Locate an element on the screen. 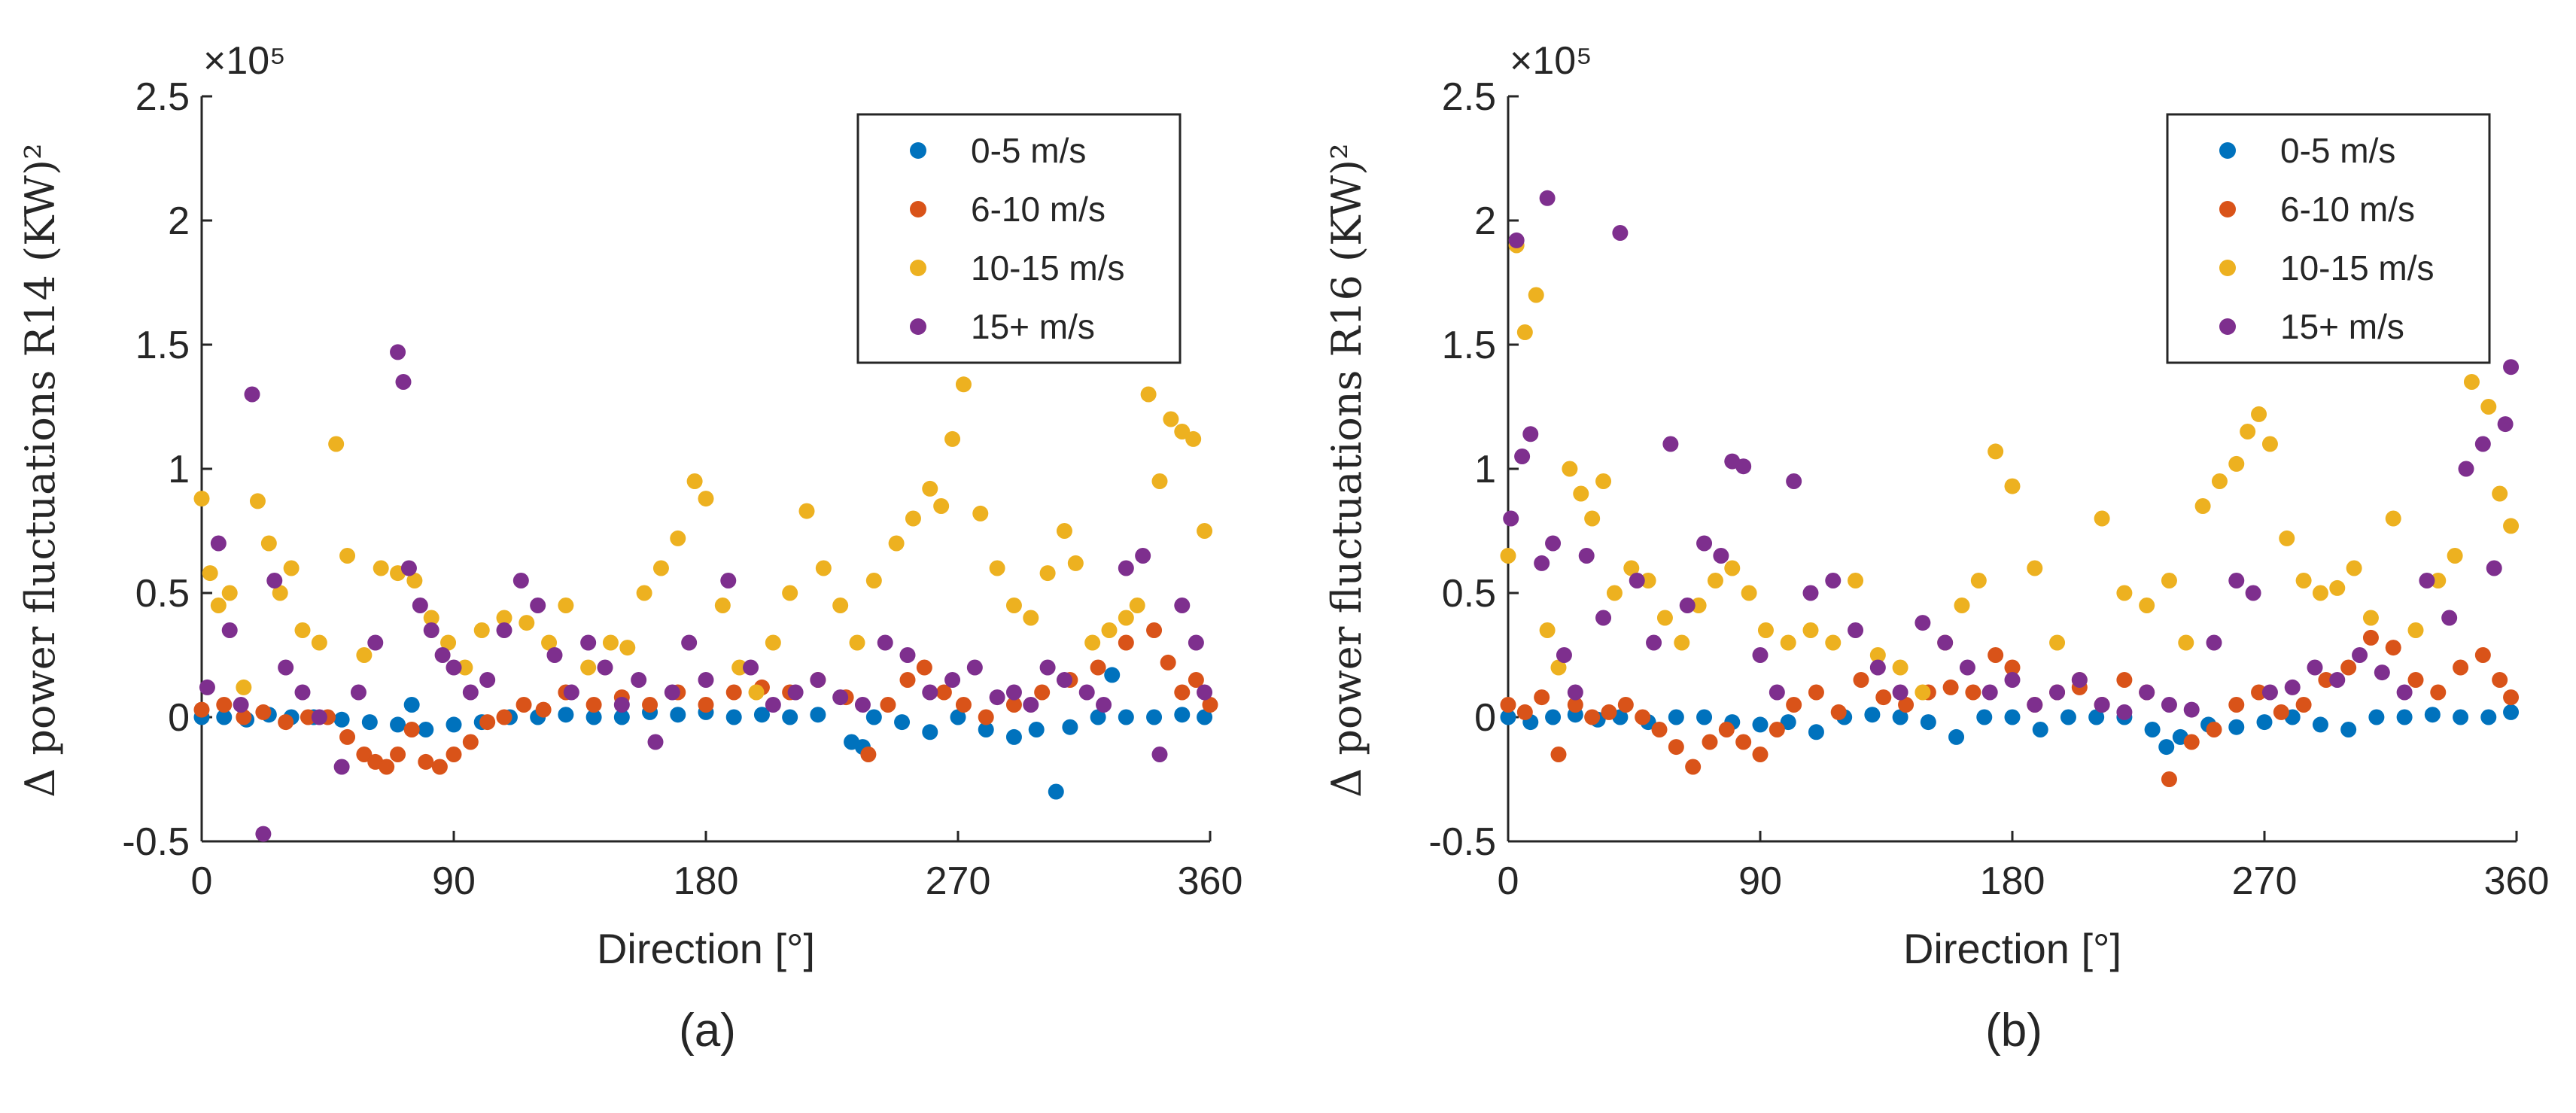 Image resolution: width=2576 pixels, height=1113 pixels. x-axis-label: Direction [°] is located at coordinates (706, 948).